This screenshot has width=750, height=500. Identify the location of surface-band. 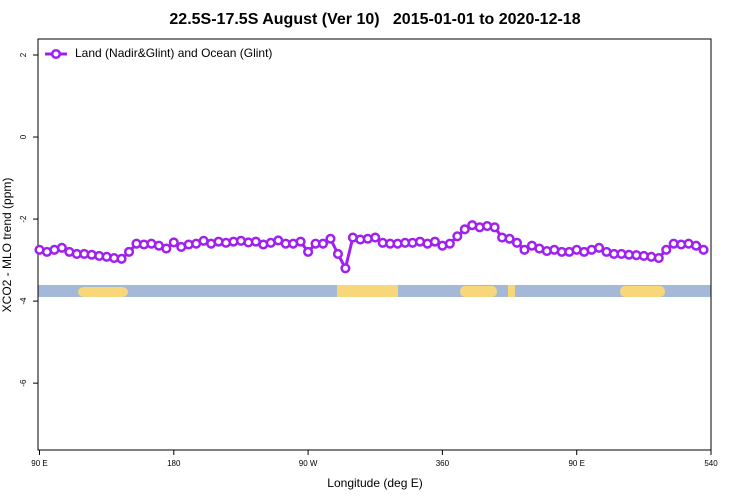
(374, 291).